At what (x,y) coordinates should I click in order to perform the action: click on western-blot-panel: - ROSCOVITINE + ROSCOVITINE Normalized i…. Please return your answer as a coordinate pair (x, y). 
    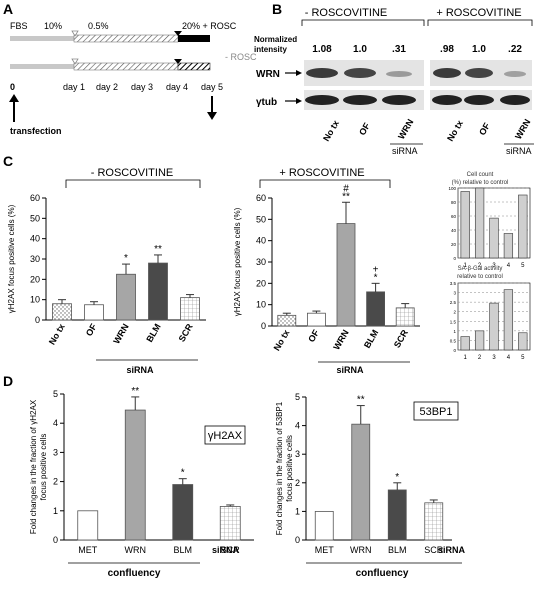
    Looking at the image, I should click on (394, 81).